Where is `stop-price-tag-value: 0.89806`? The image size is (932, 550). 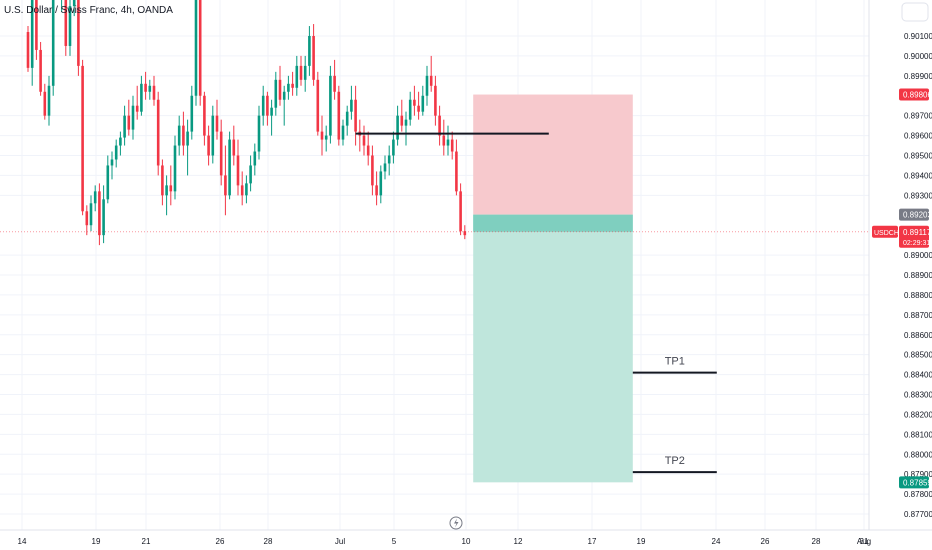
stop-price-tag-value: 0.89806 is located at coordinates (917, 95).